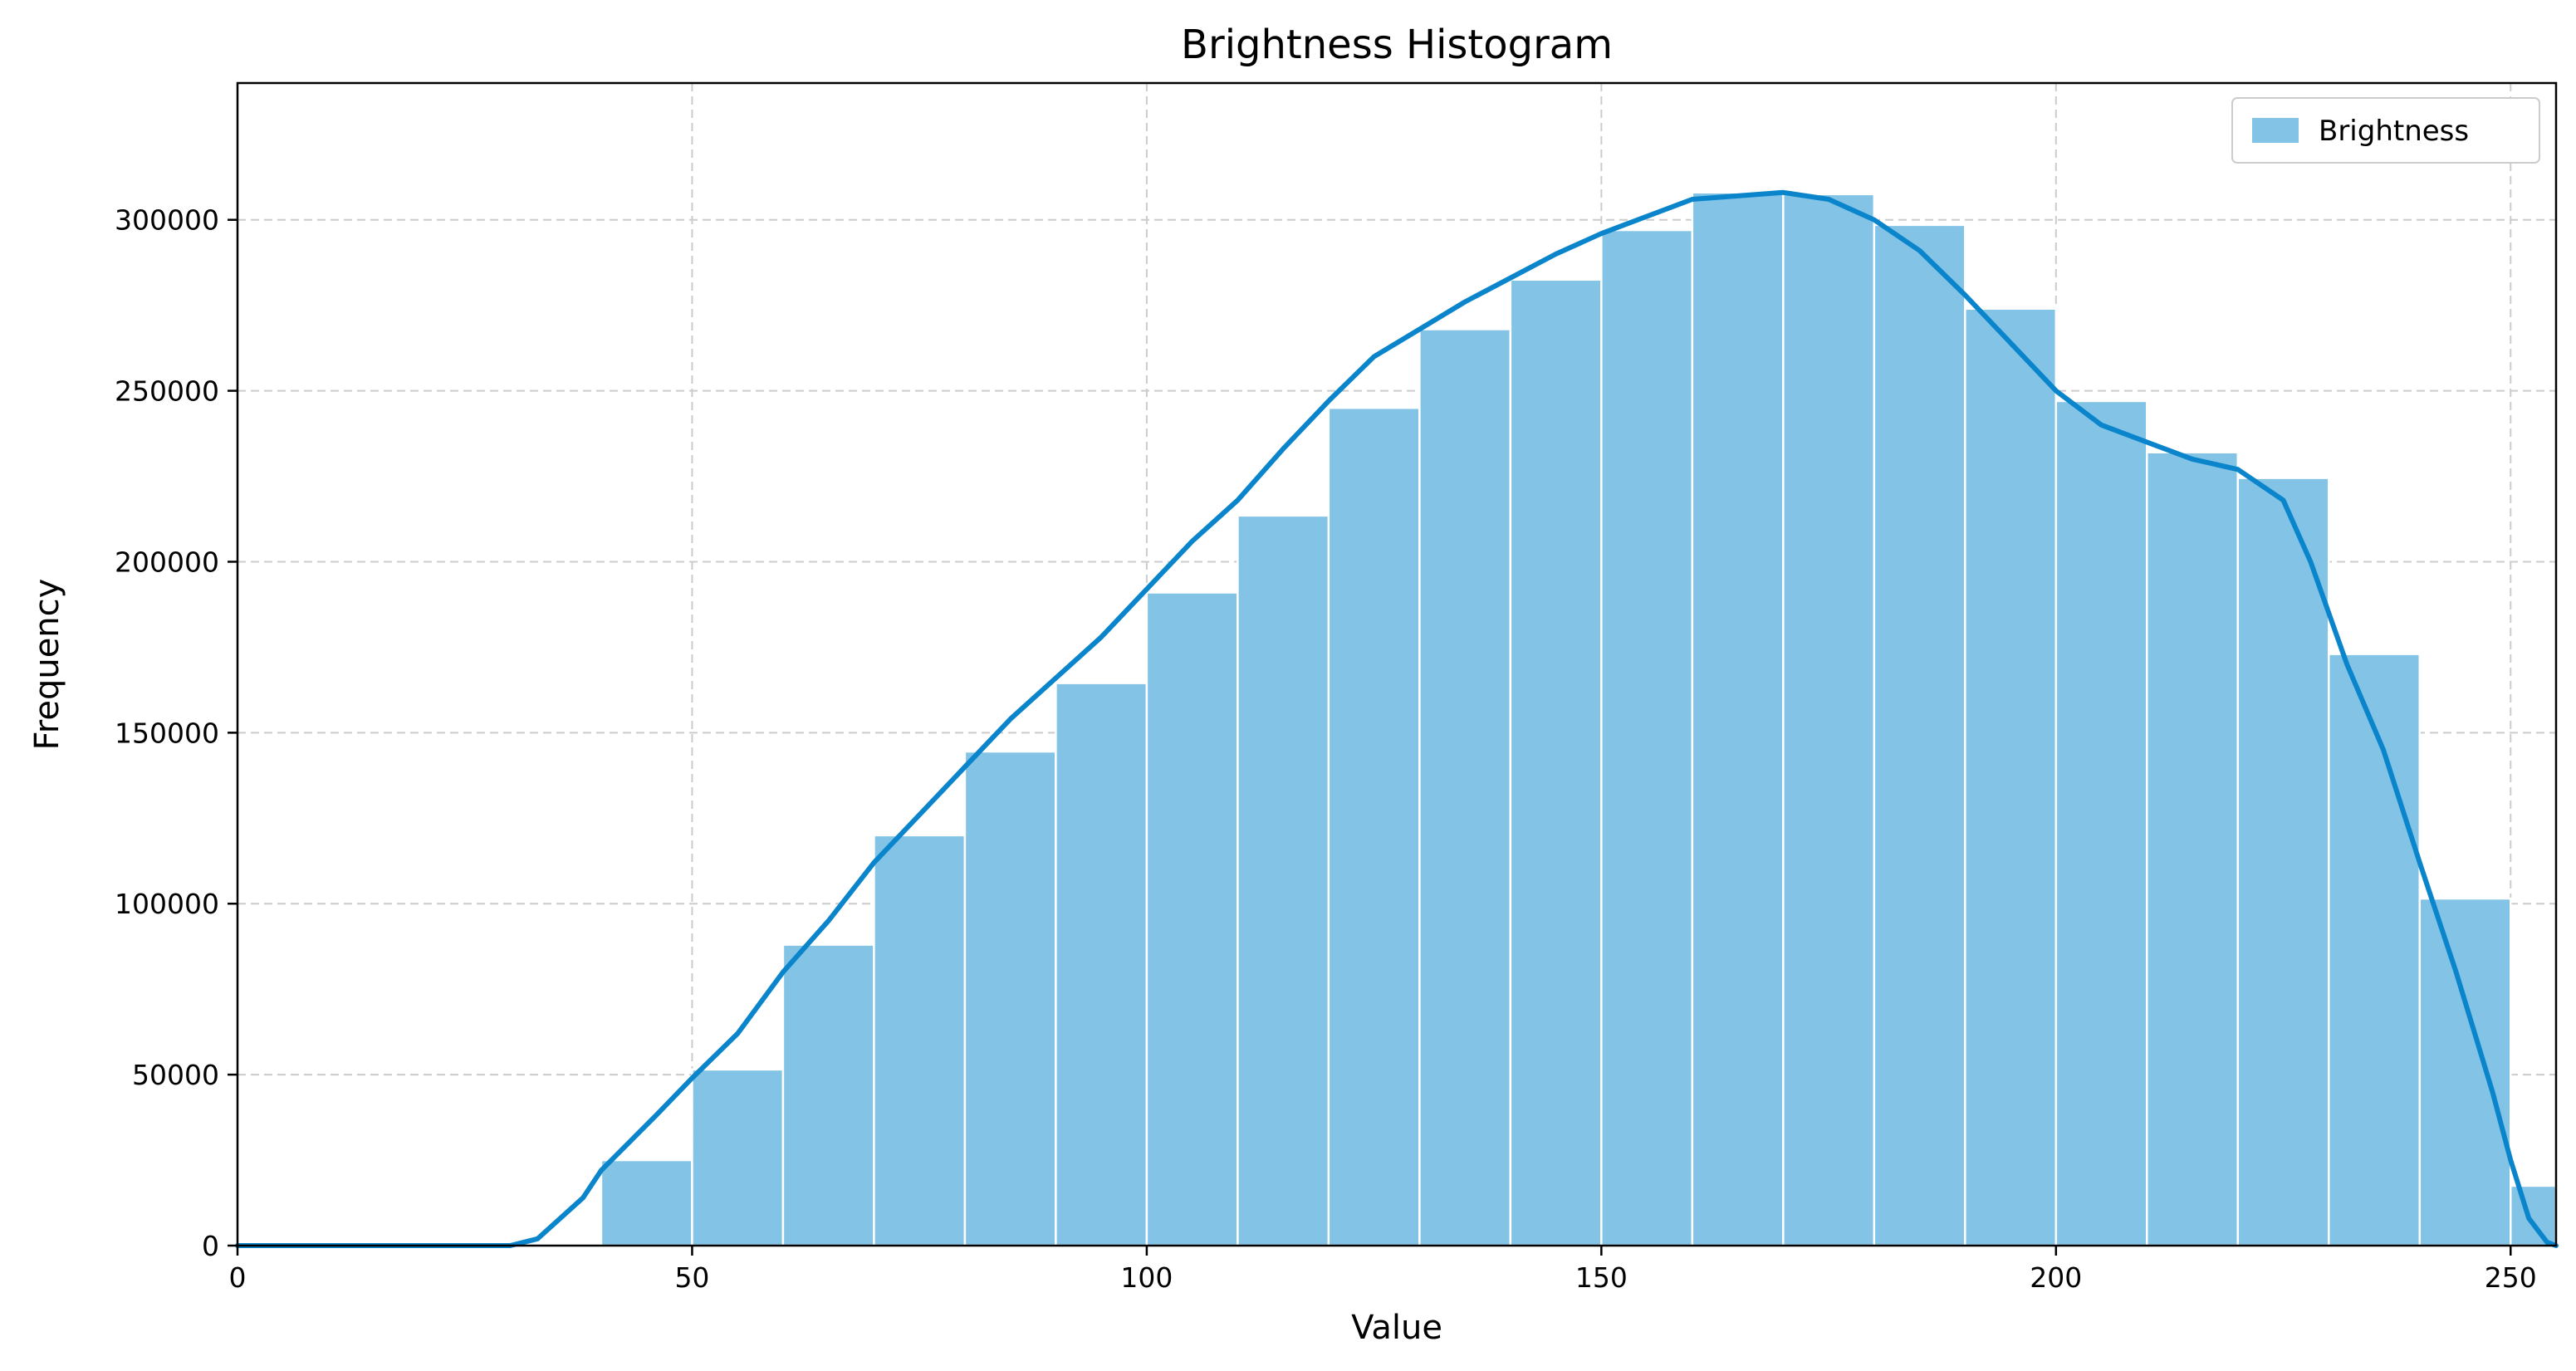  I want to click on y-axis-label: Frequency, so click(47, 665).